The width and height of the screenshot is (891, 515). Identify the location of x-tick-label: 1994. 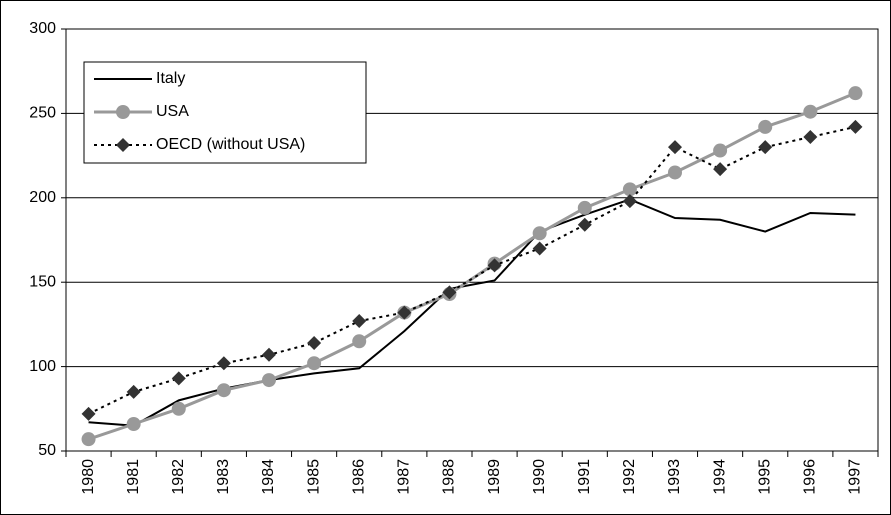
(719, 477).